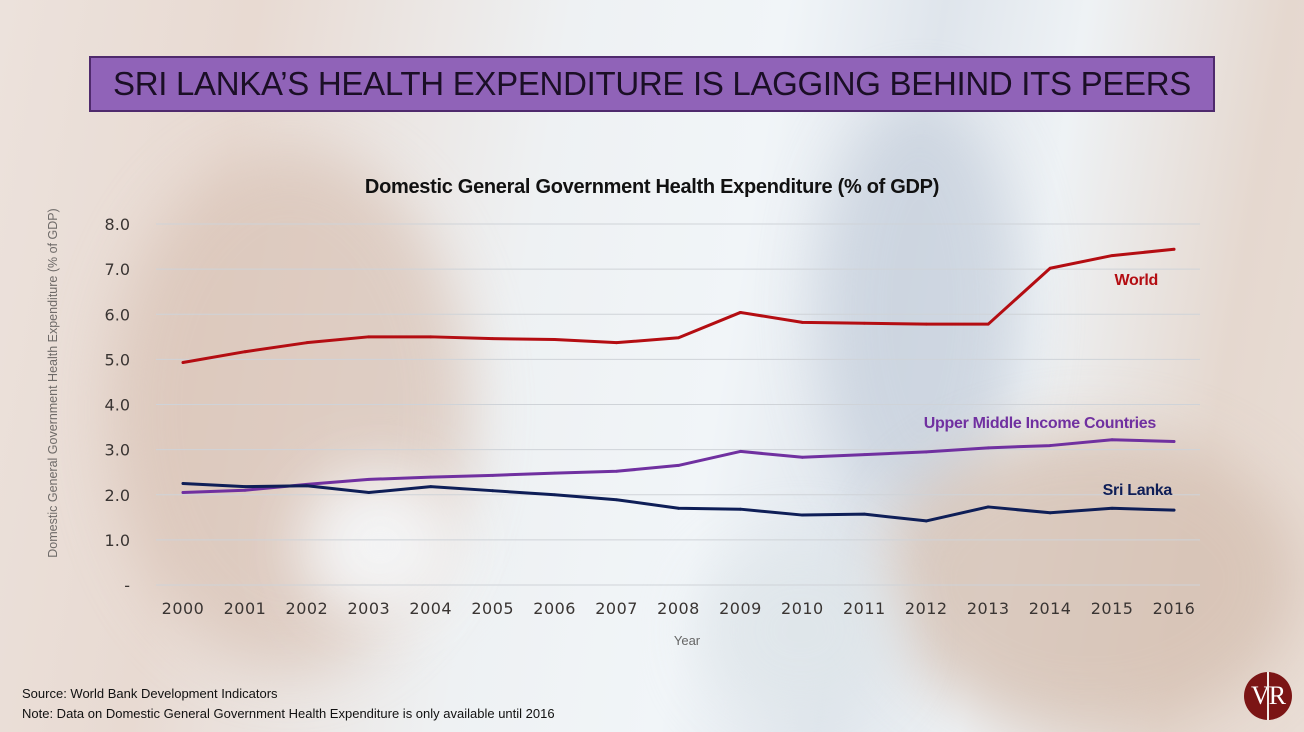 This screenshot has height=732, width=1304. What do you see at coordinates (117, 495) in the screenshot?
I see `y-tick-label: 2.0` at bounding box center [117, 495].